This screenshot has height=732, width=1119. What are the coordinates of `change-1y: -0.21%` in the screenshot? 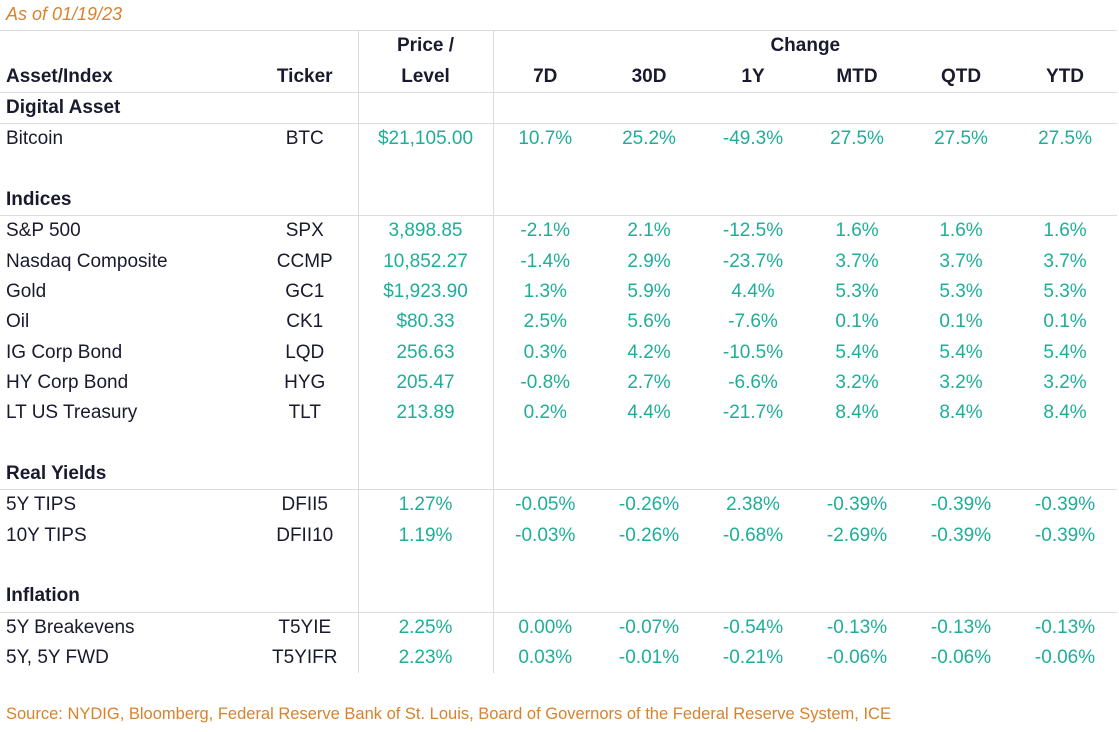 It's located at (753, 658).